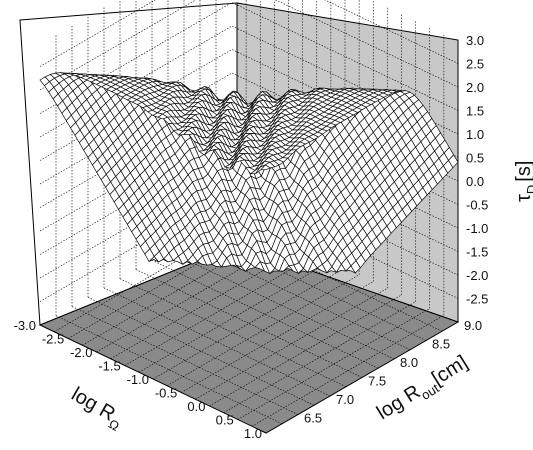 The width and height of the screenshot is (533, 450). What do you see at coordinates (477, 228) in the screenshot?
I see `z-tick-label: -1.0` at bounding box center [477, 228].